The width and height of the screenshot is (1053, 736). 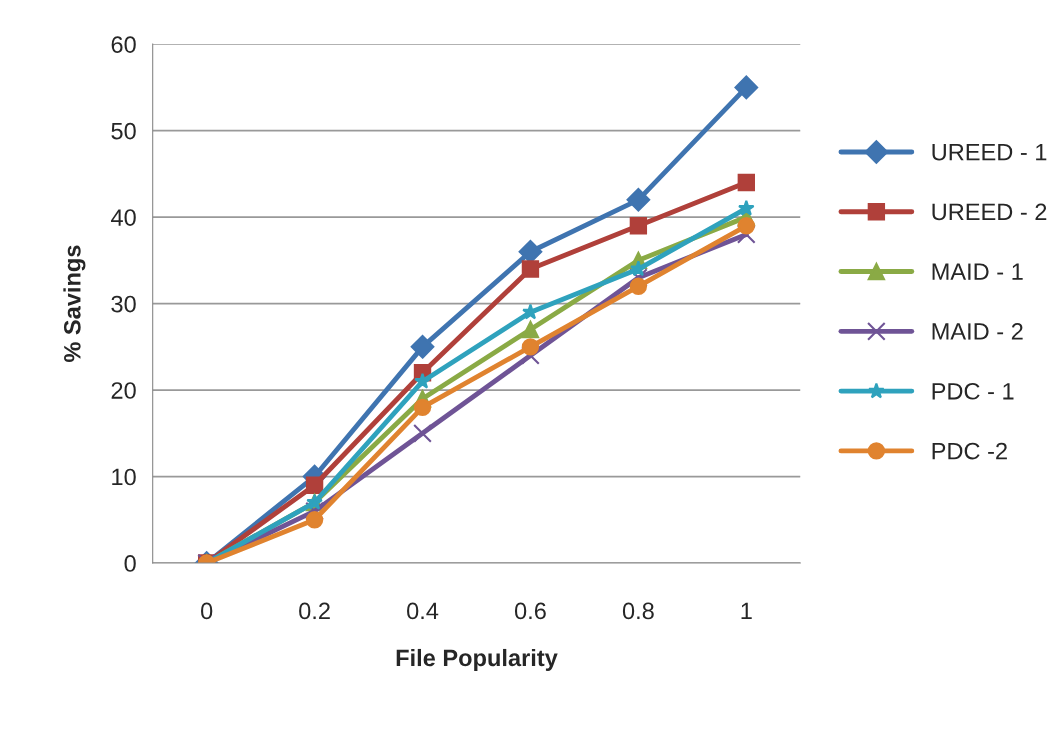 What do you see at coordinates (989, 212) in the screenshot?
I see `legend-label: UREED - 2` at bounding box center [989, 212].